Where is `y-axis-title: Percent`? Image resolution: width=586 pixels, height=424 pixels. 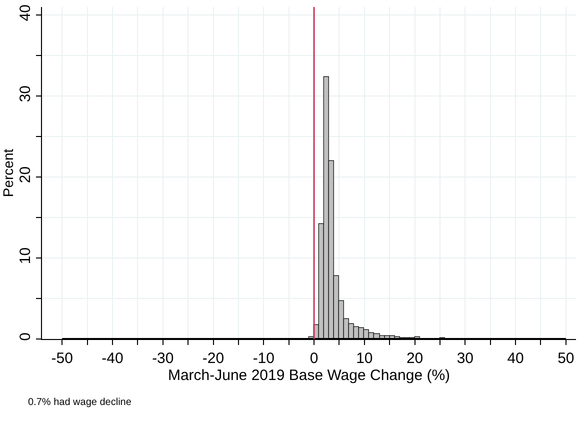
y-axis-title: Percent is located at coordinates (8, 173).